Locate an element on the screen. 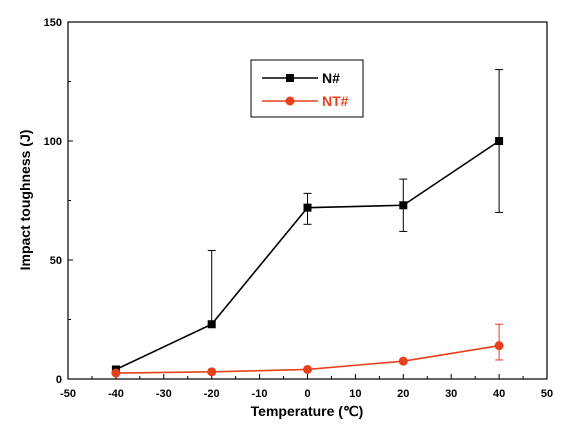  y-axis-label: Impact toughness (J) is located at coordinates (25, 200).